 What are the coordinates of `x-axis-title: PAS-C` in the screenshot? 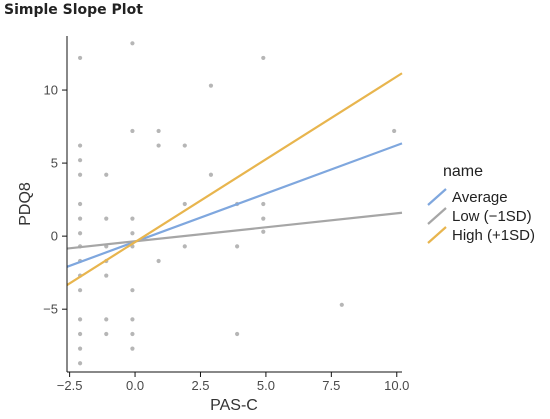 It's located at (234, 405).